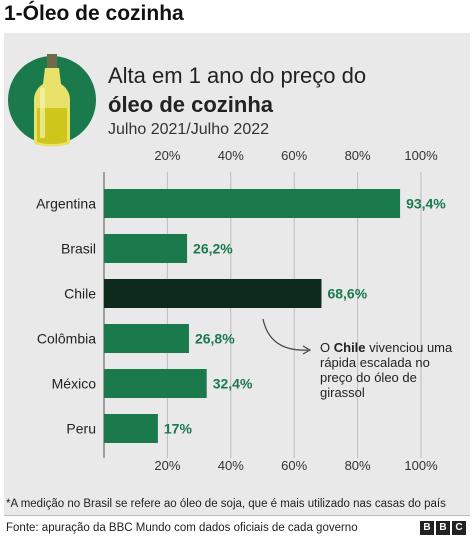 The height and width of the screenshot is (550, 474). I want to click on value-label: 68,6%, so click(347, 294).